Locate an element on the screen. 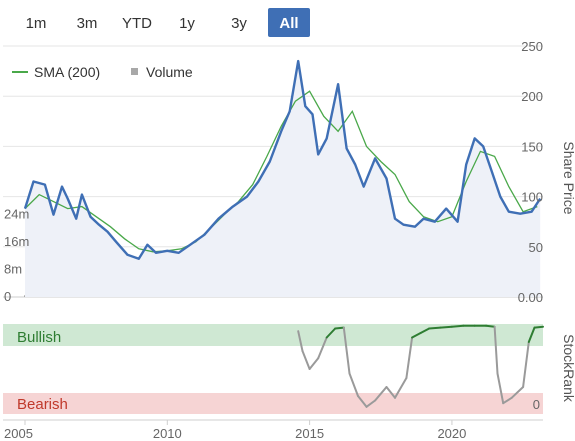 The height and width of the screenshot is (441, 575). range-button-1y: 1y is located at coordinates (187, 23).